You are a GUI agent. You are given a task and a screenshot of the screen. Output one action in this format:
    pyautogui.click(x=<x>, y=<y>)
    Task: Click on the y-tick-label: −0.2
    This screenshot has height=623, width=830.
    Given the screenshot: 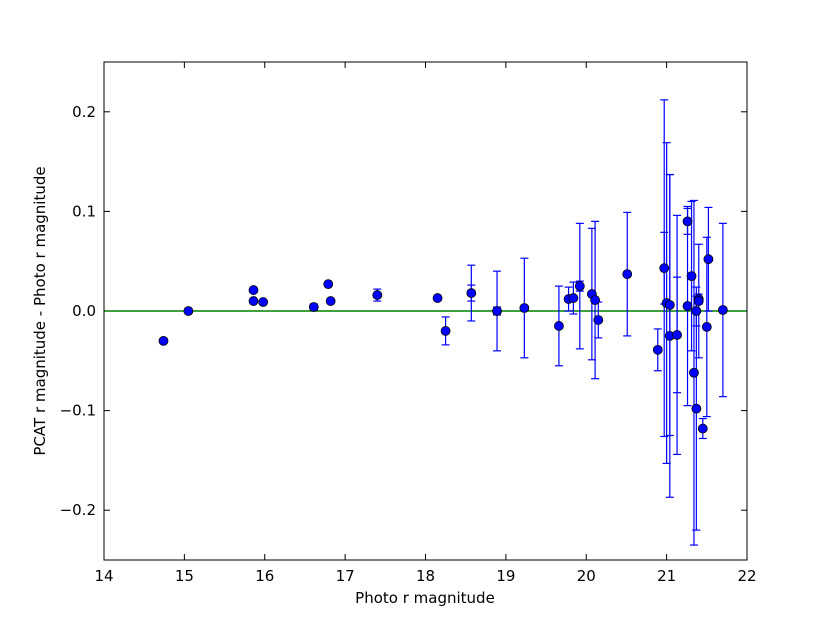 What is the action you would take?
    pyautogui.click(x=78, y=510)
    